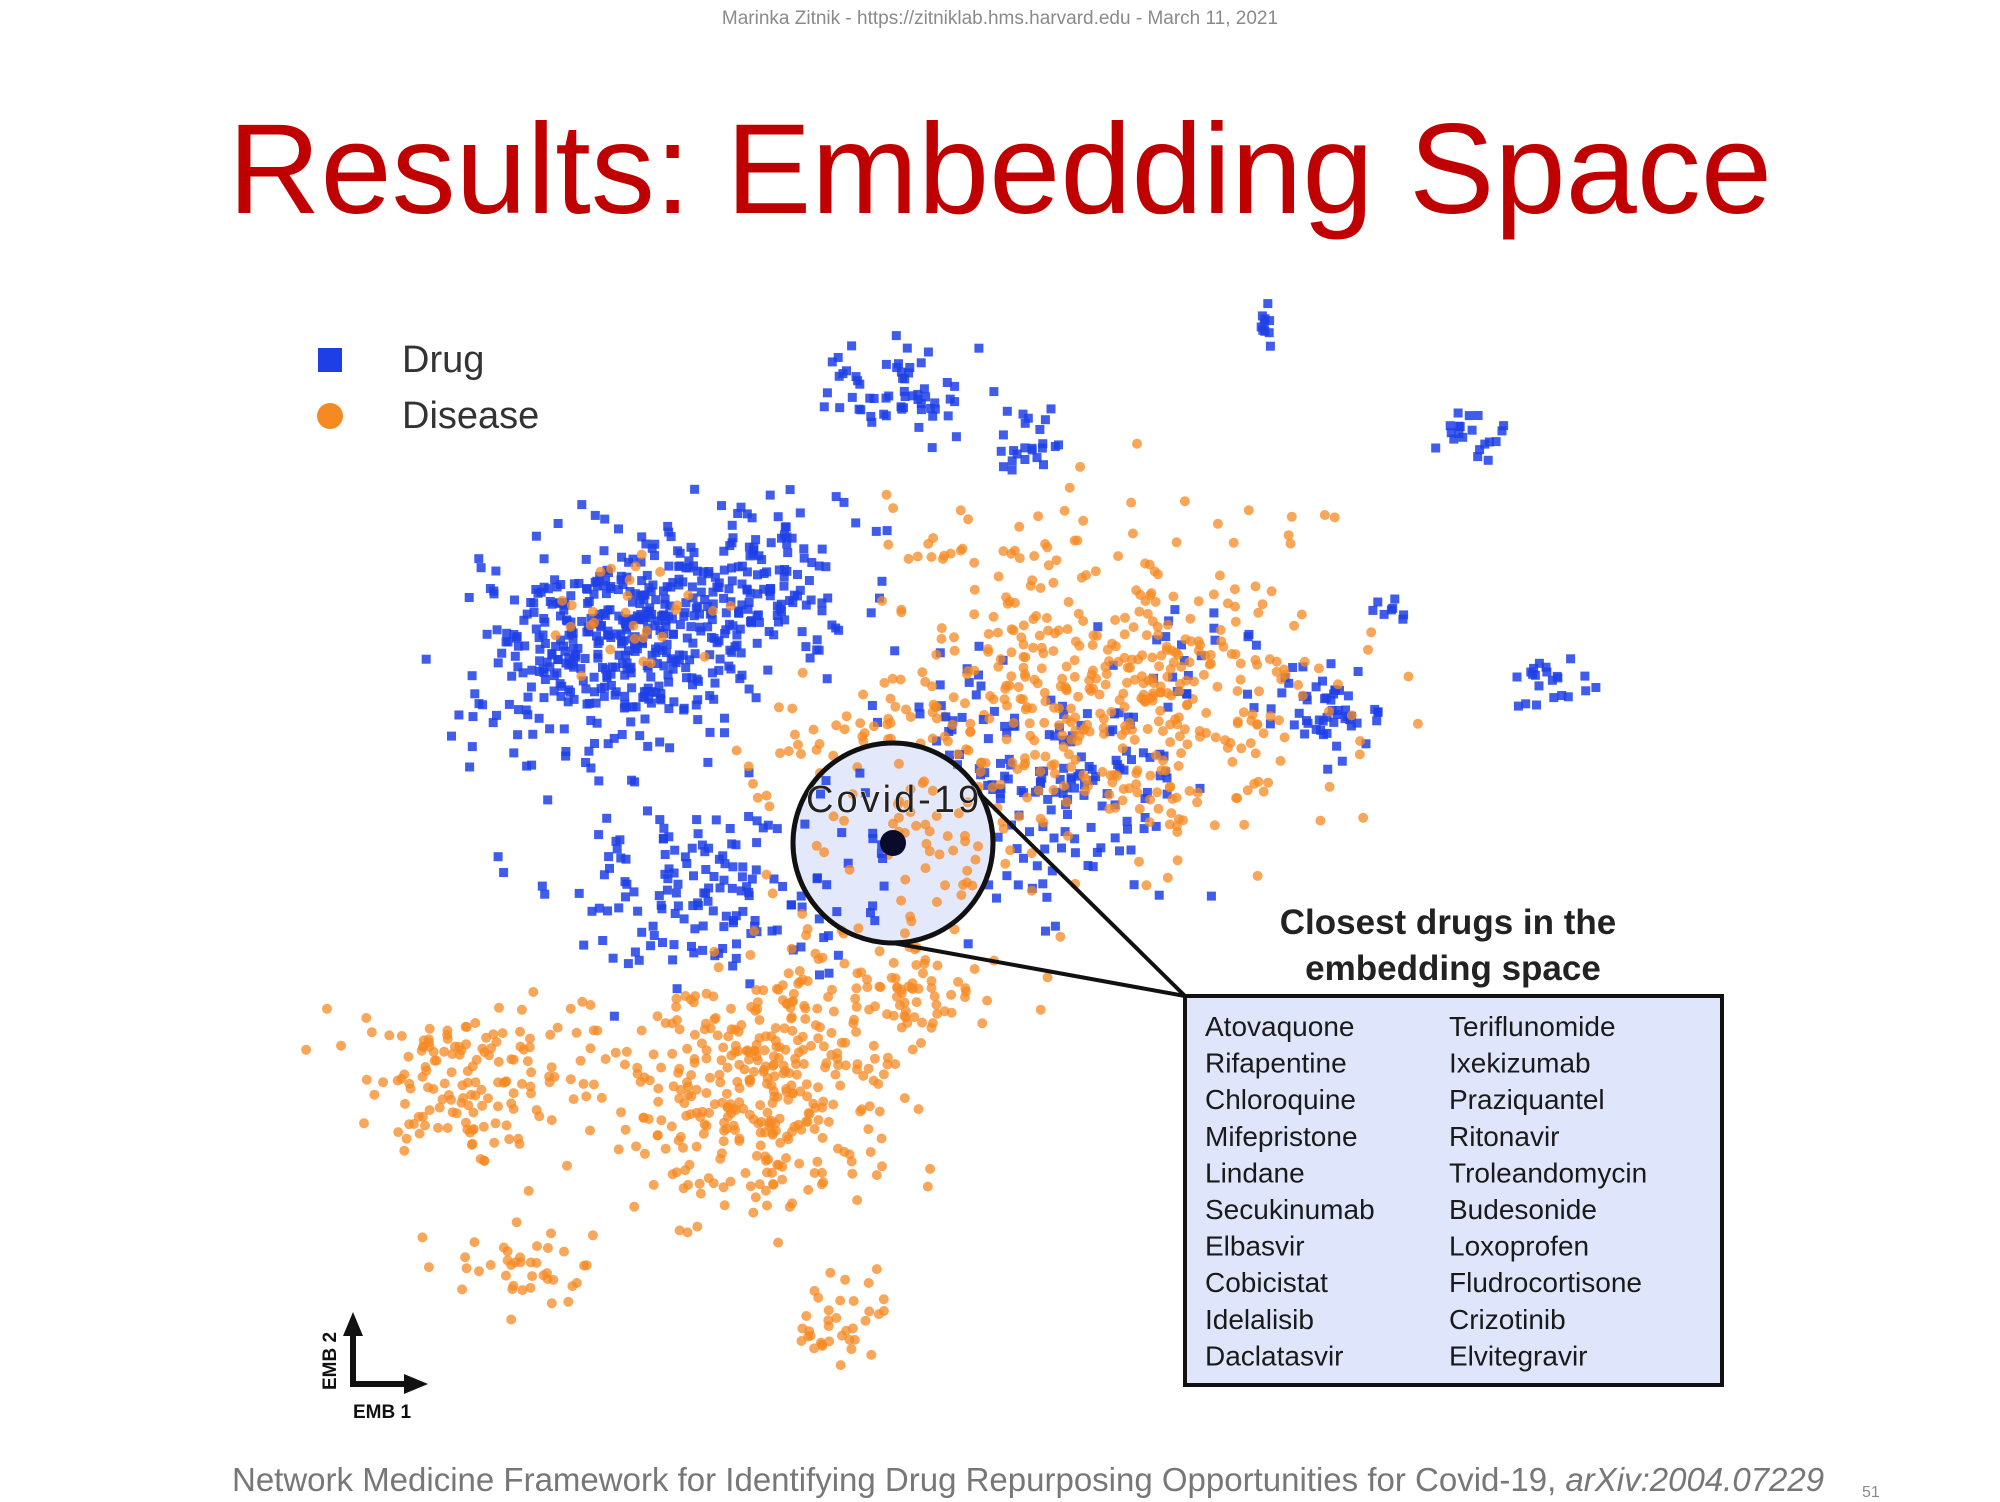 The image size is (2000, 1502). What do you see at coordinates (428, 388) in the screenshot?
I see `legend: Drug Disease` at bounding box center [428, 388].